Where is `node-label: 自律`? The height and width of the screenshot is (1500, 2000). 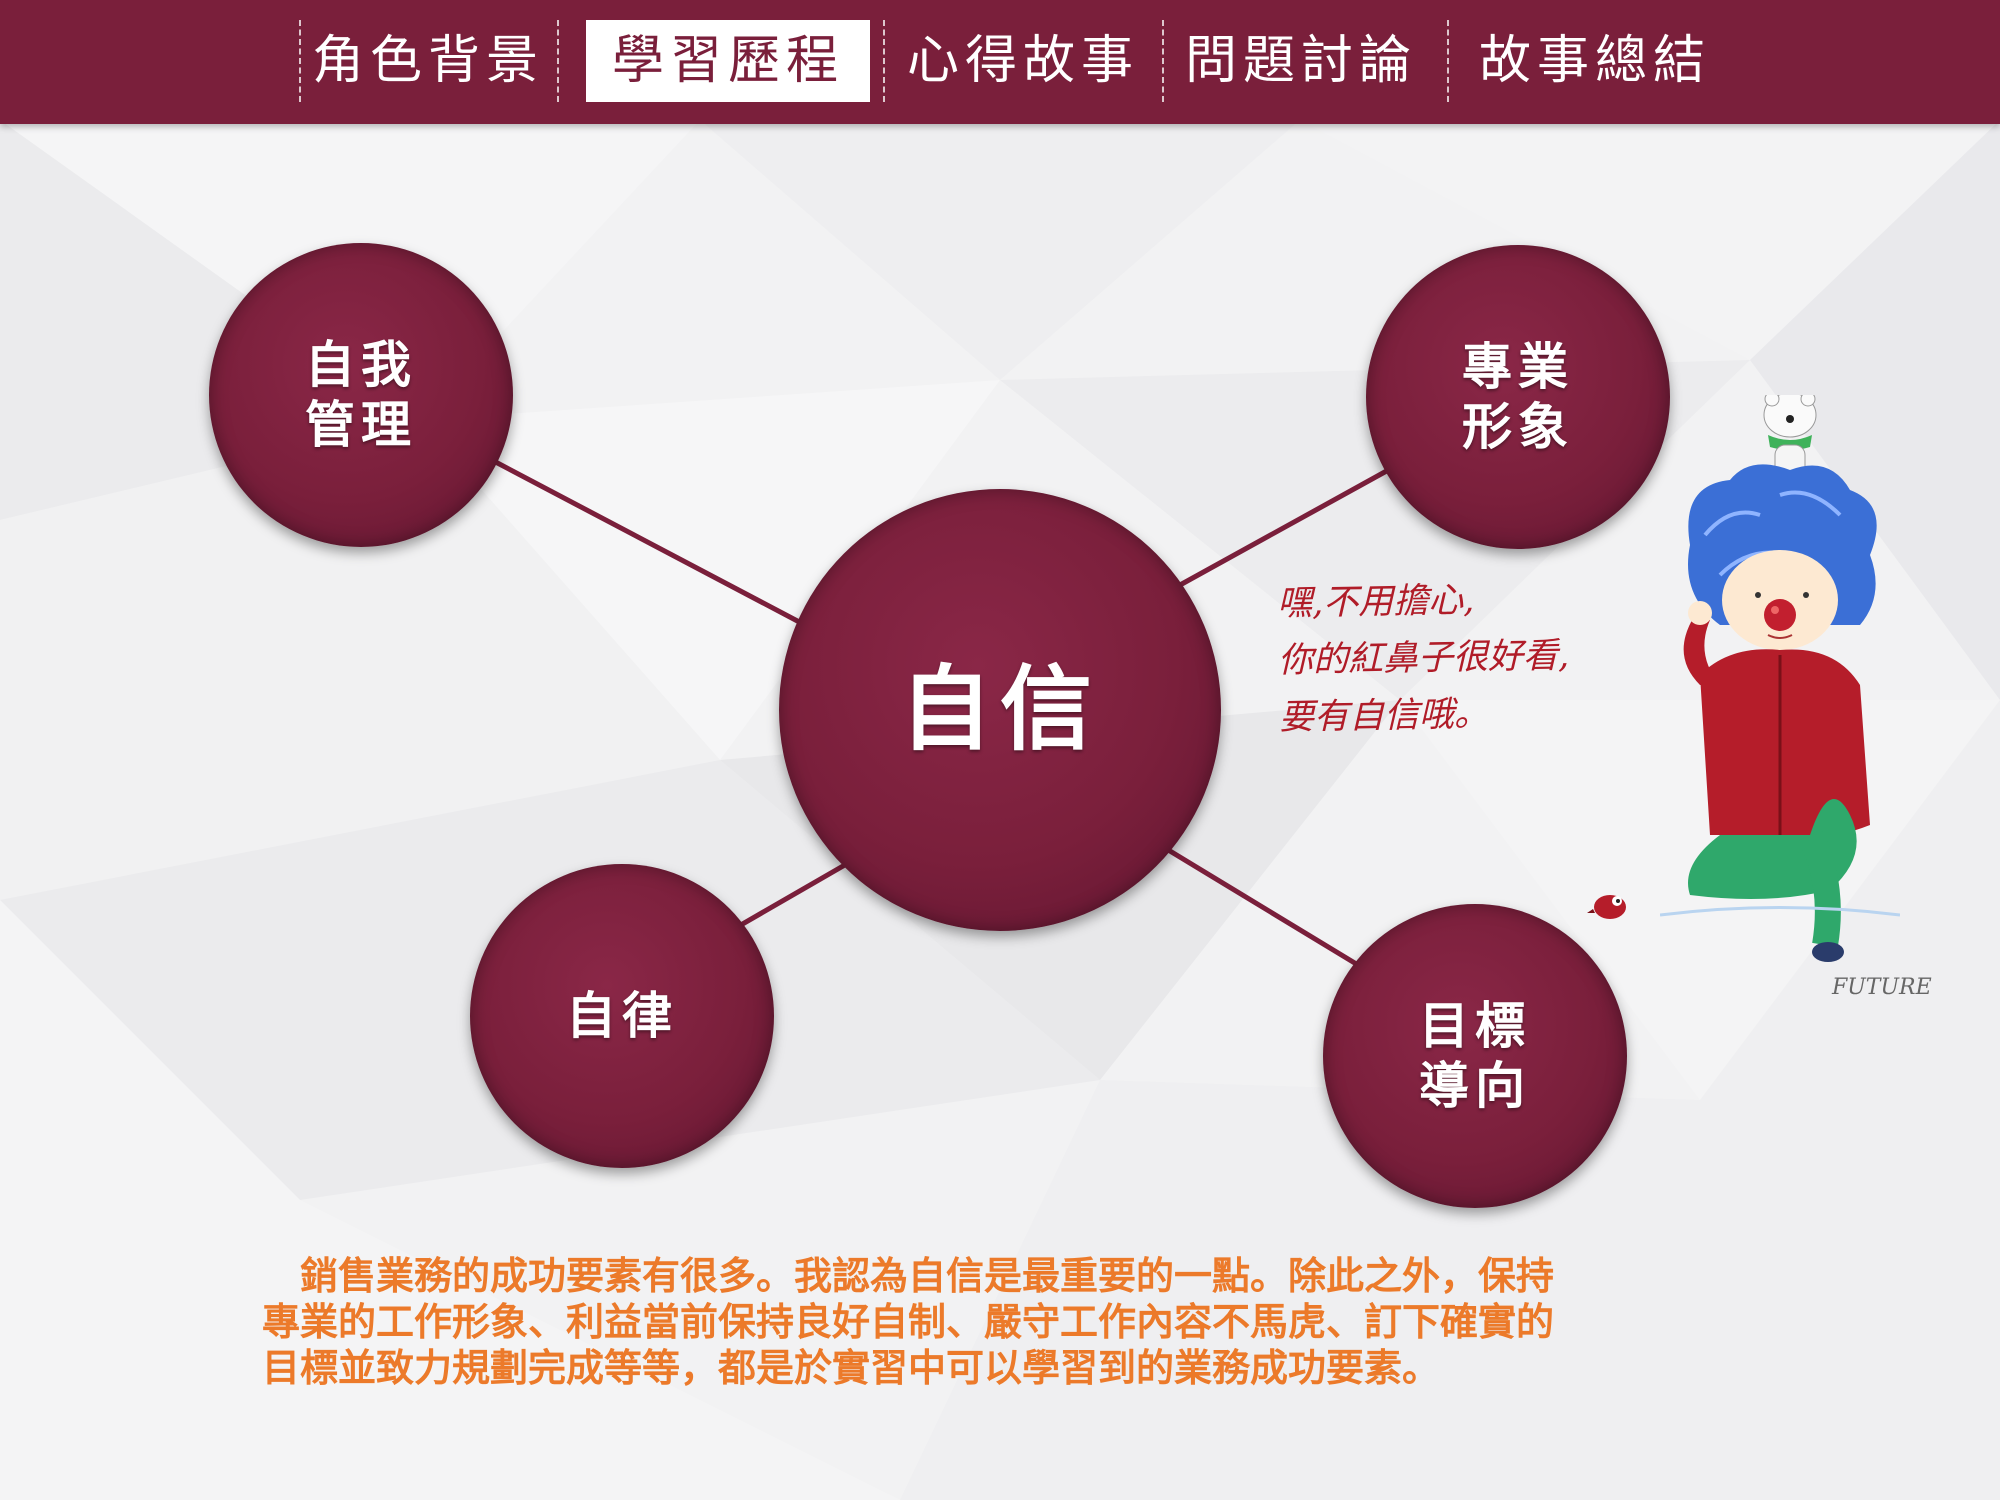
node-label: 自律 is located at coordinates (622, 1016).